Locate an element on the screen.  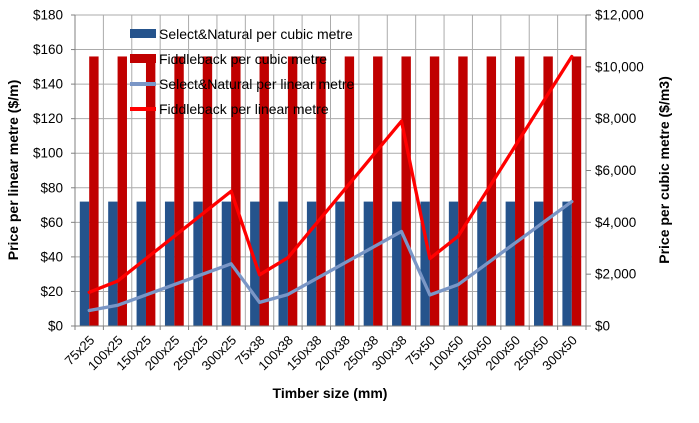
legend-entry-fiddleback-linear: Fiddleback per linear metre is located at coordinates (242, 108).